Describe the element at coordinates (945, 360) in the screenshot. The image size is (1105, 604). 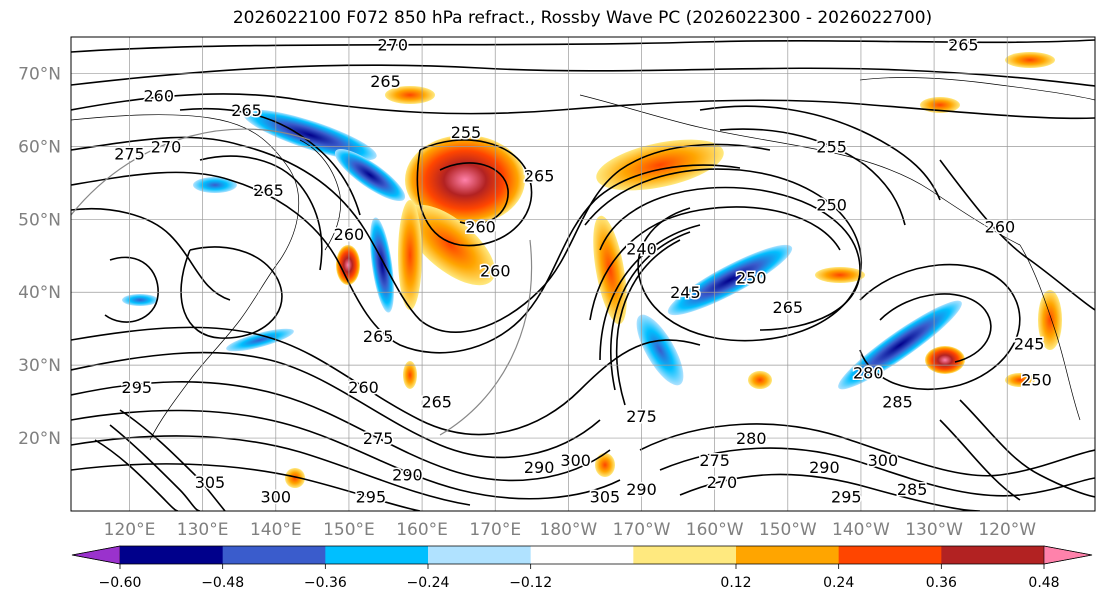
I see `shade-pos-east` at that location.